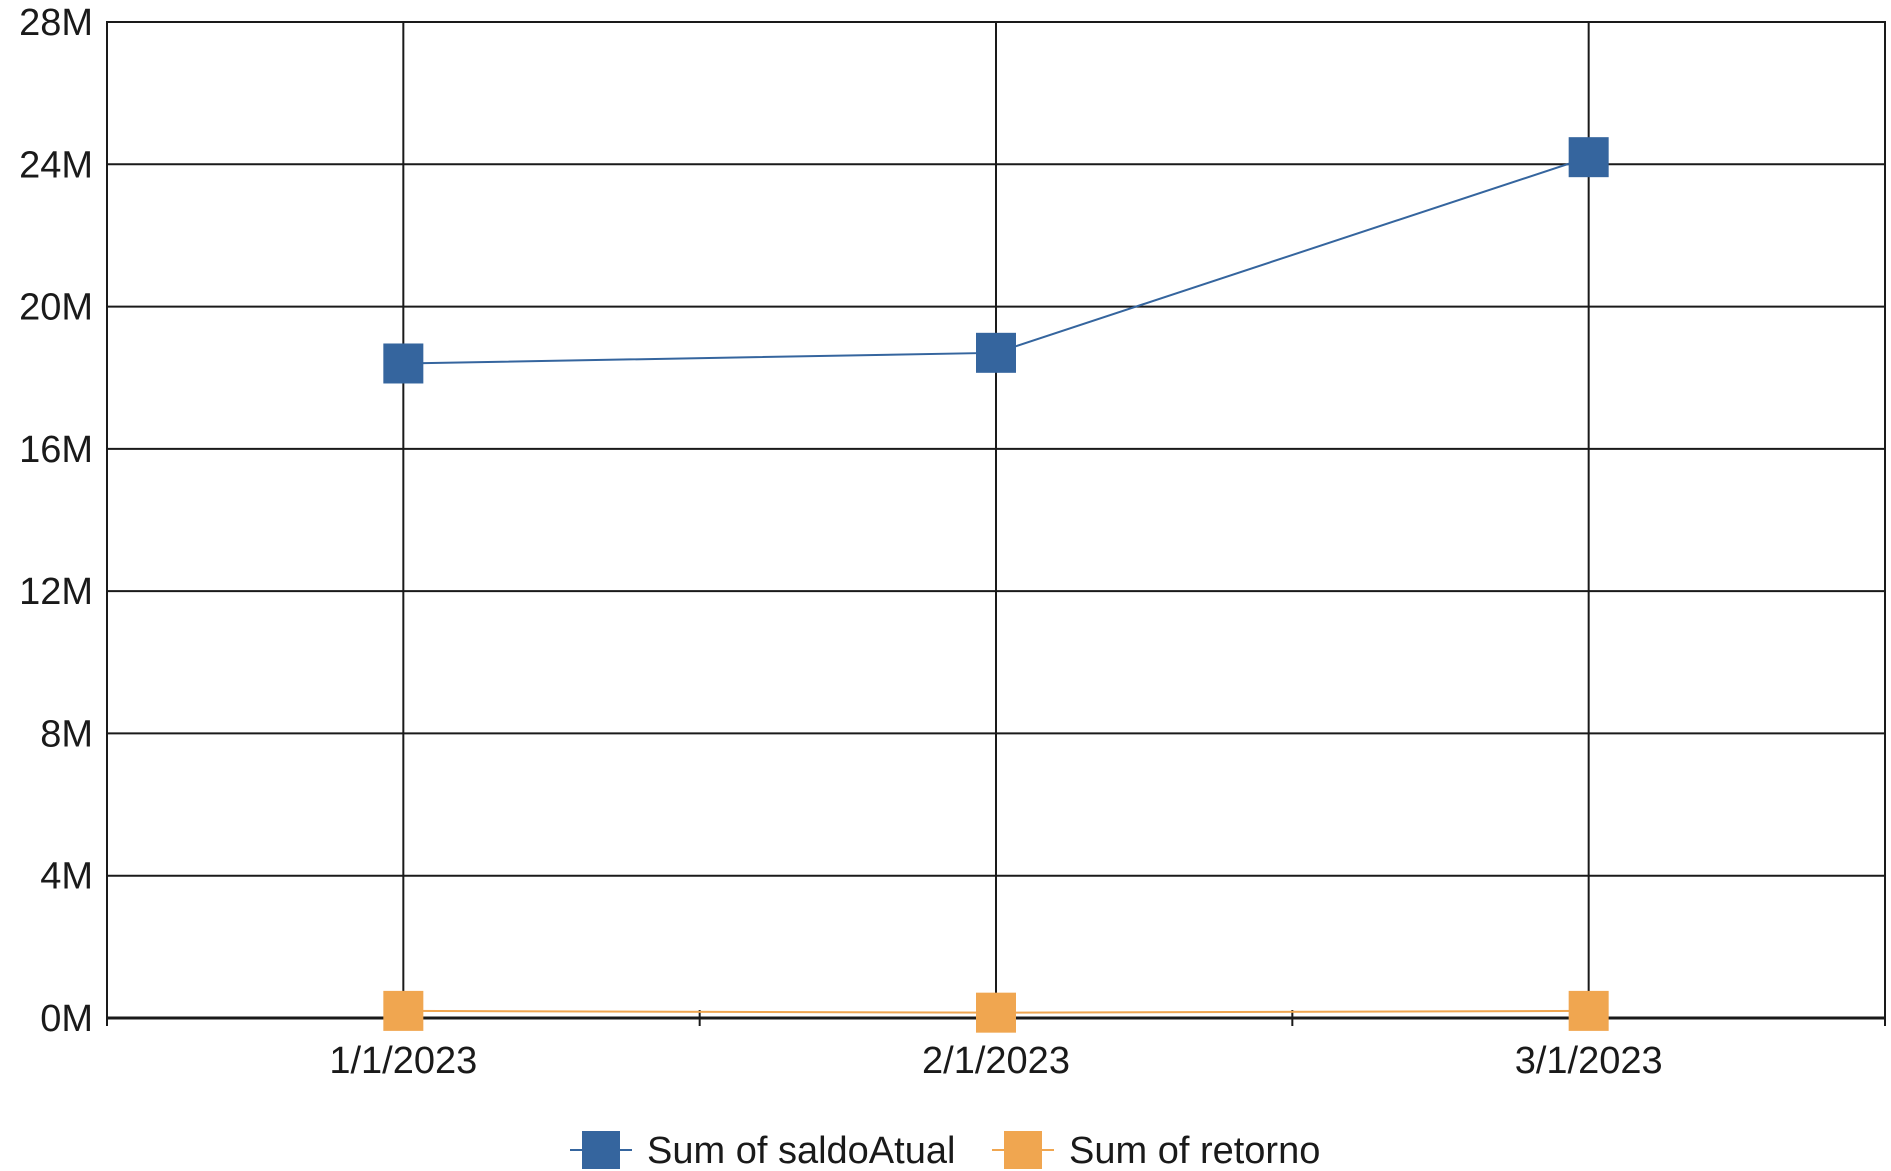 This screenshot has width=1891, height=1171. Describe the element at coordinates (996, 1061) in the screenshot. I see `x-tick-label: 2/1/2023` at that location.